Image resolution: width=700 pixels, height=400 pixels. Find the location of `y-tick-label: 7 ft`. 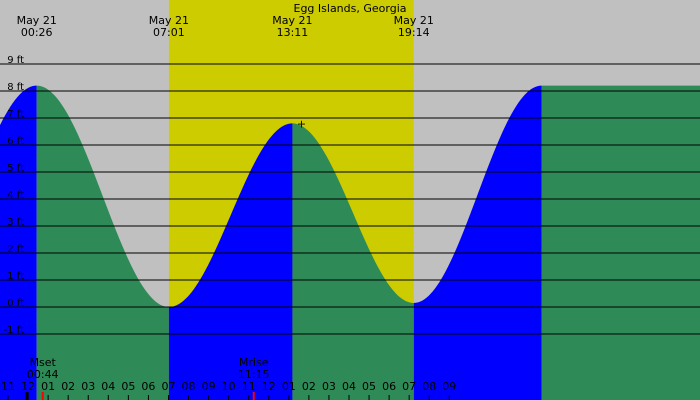

y-tick-label: 7 ft is located at coordinates (15, 114).